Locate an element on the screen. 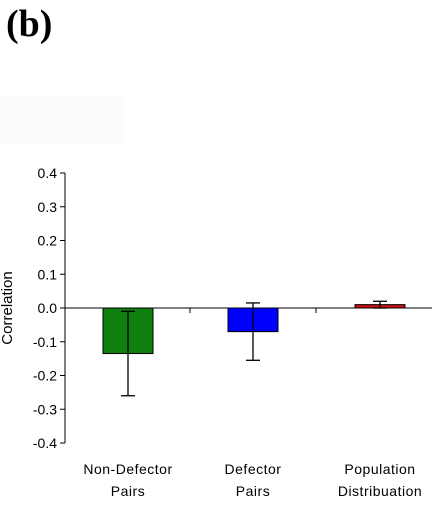  y-tick-label: -0.2 is located at coordinates (45, 376).